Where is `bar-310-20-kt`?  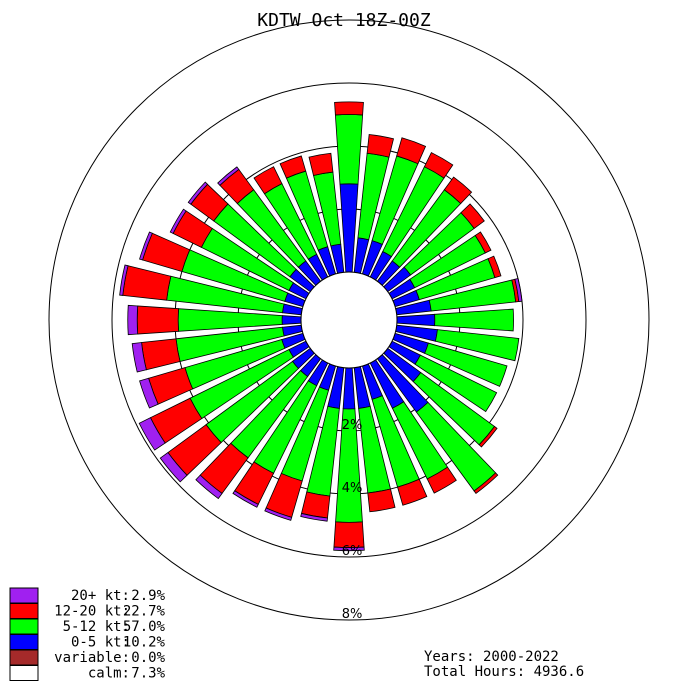 bar-310-20-kt is located at coordinates (198, 193).